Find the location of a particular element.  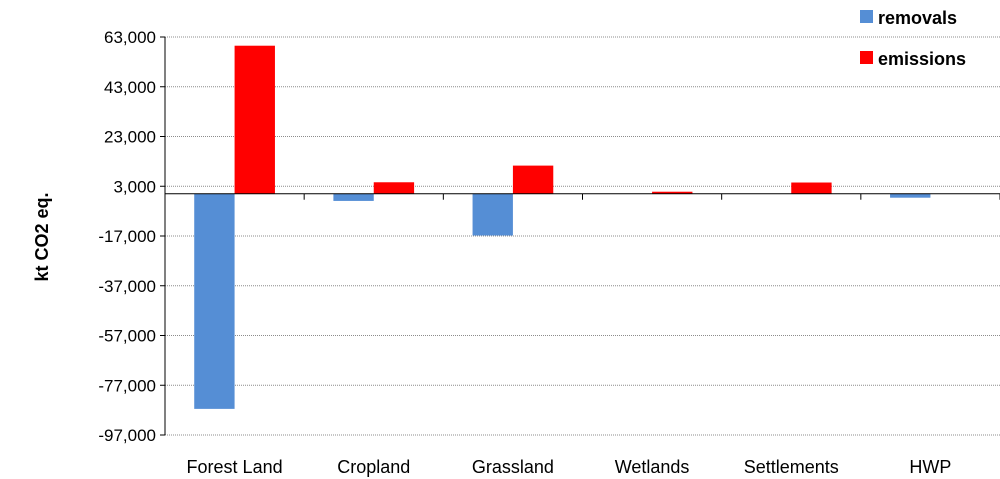

legend-swatch-removals is located at coordinates (866, 16).